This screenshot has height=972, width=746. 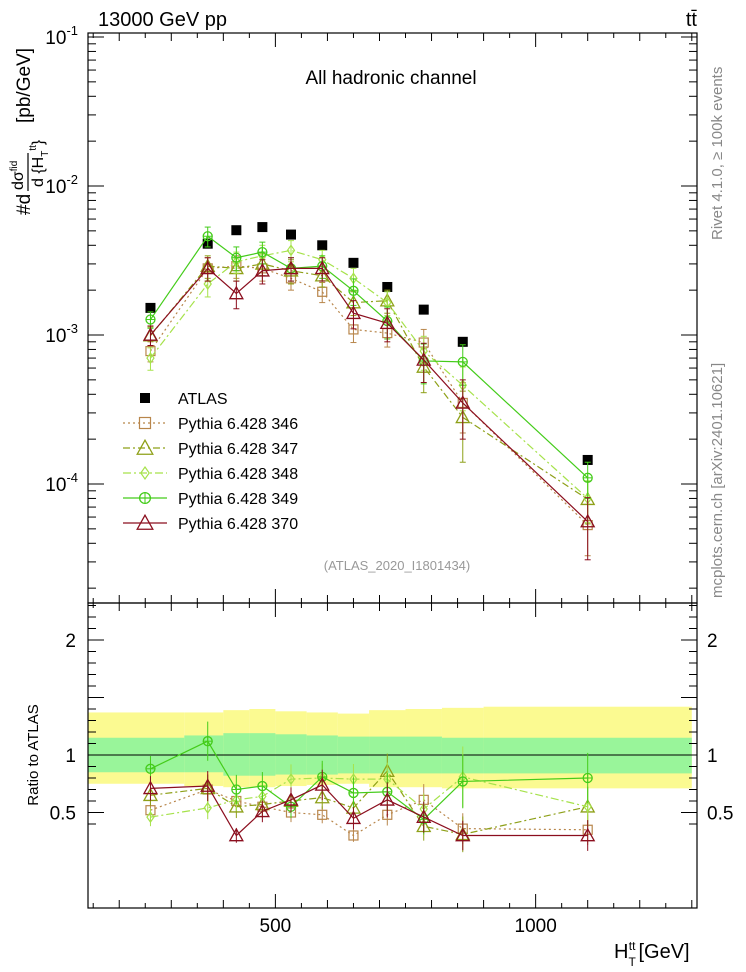 I want to click on svg-text: dσfid, so click(x=18, y=175).